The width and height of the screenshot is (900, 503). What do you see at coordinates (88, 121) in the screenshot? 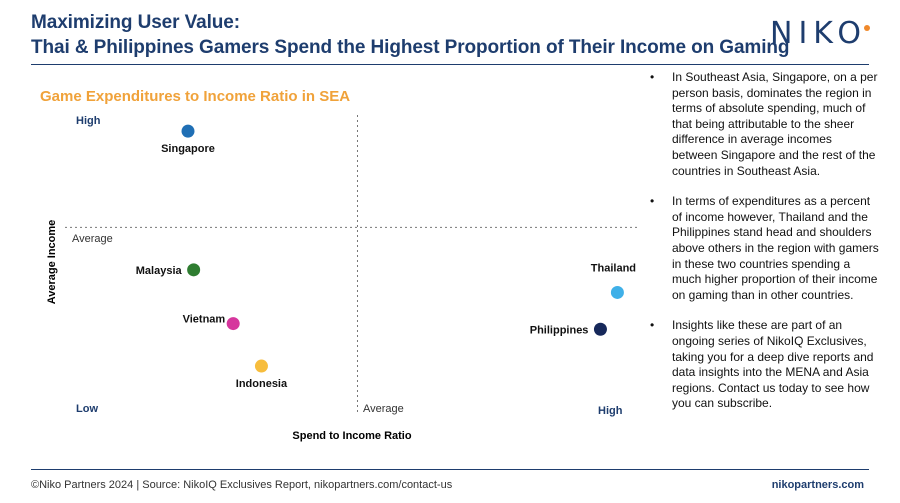
I see `y-tick-high: High` at bounding box center [88, 121].